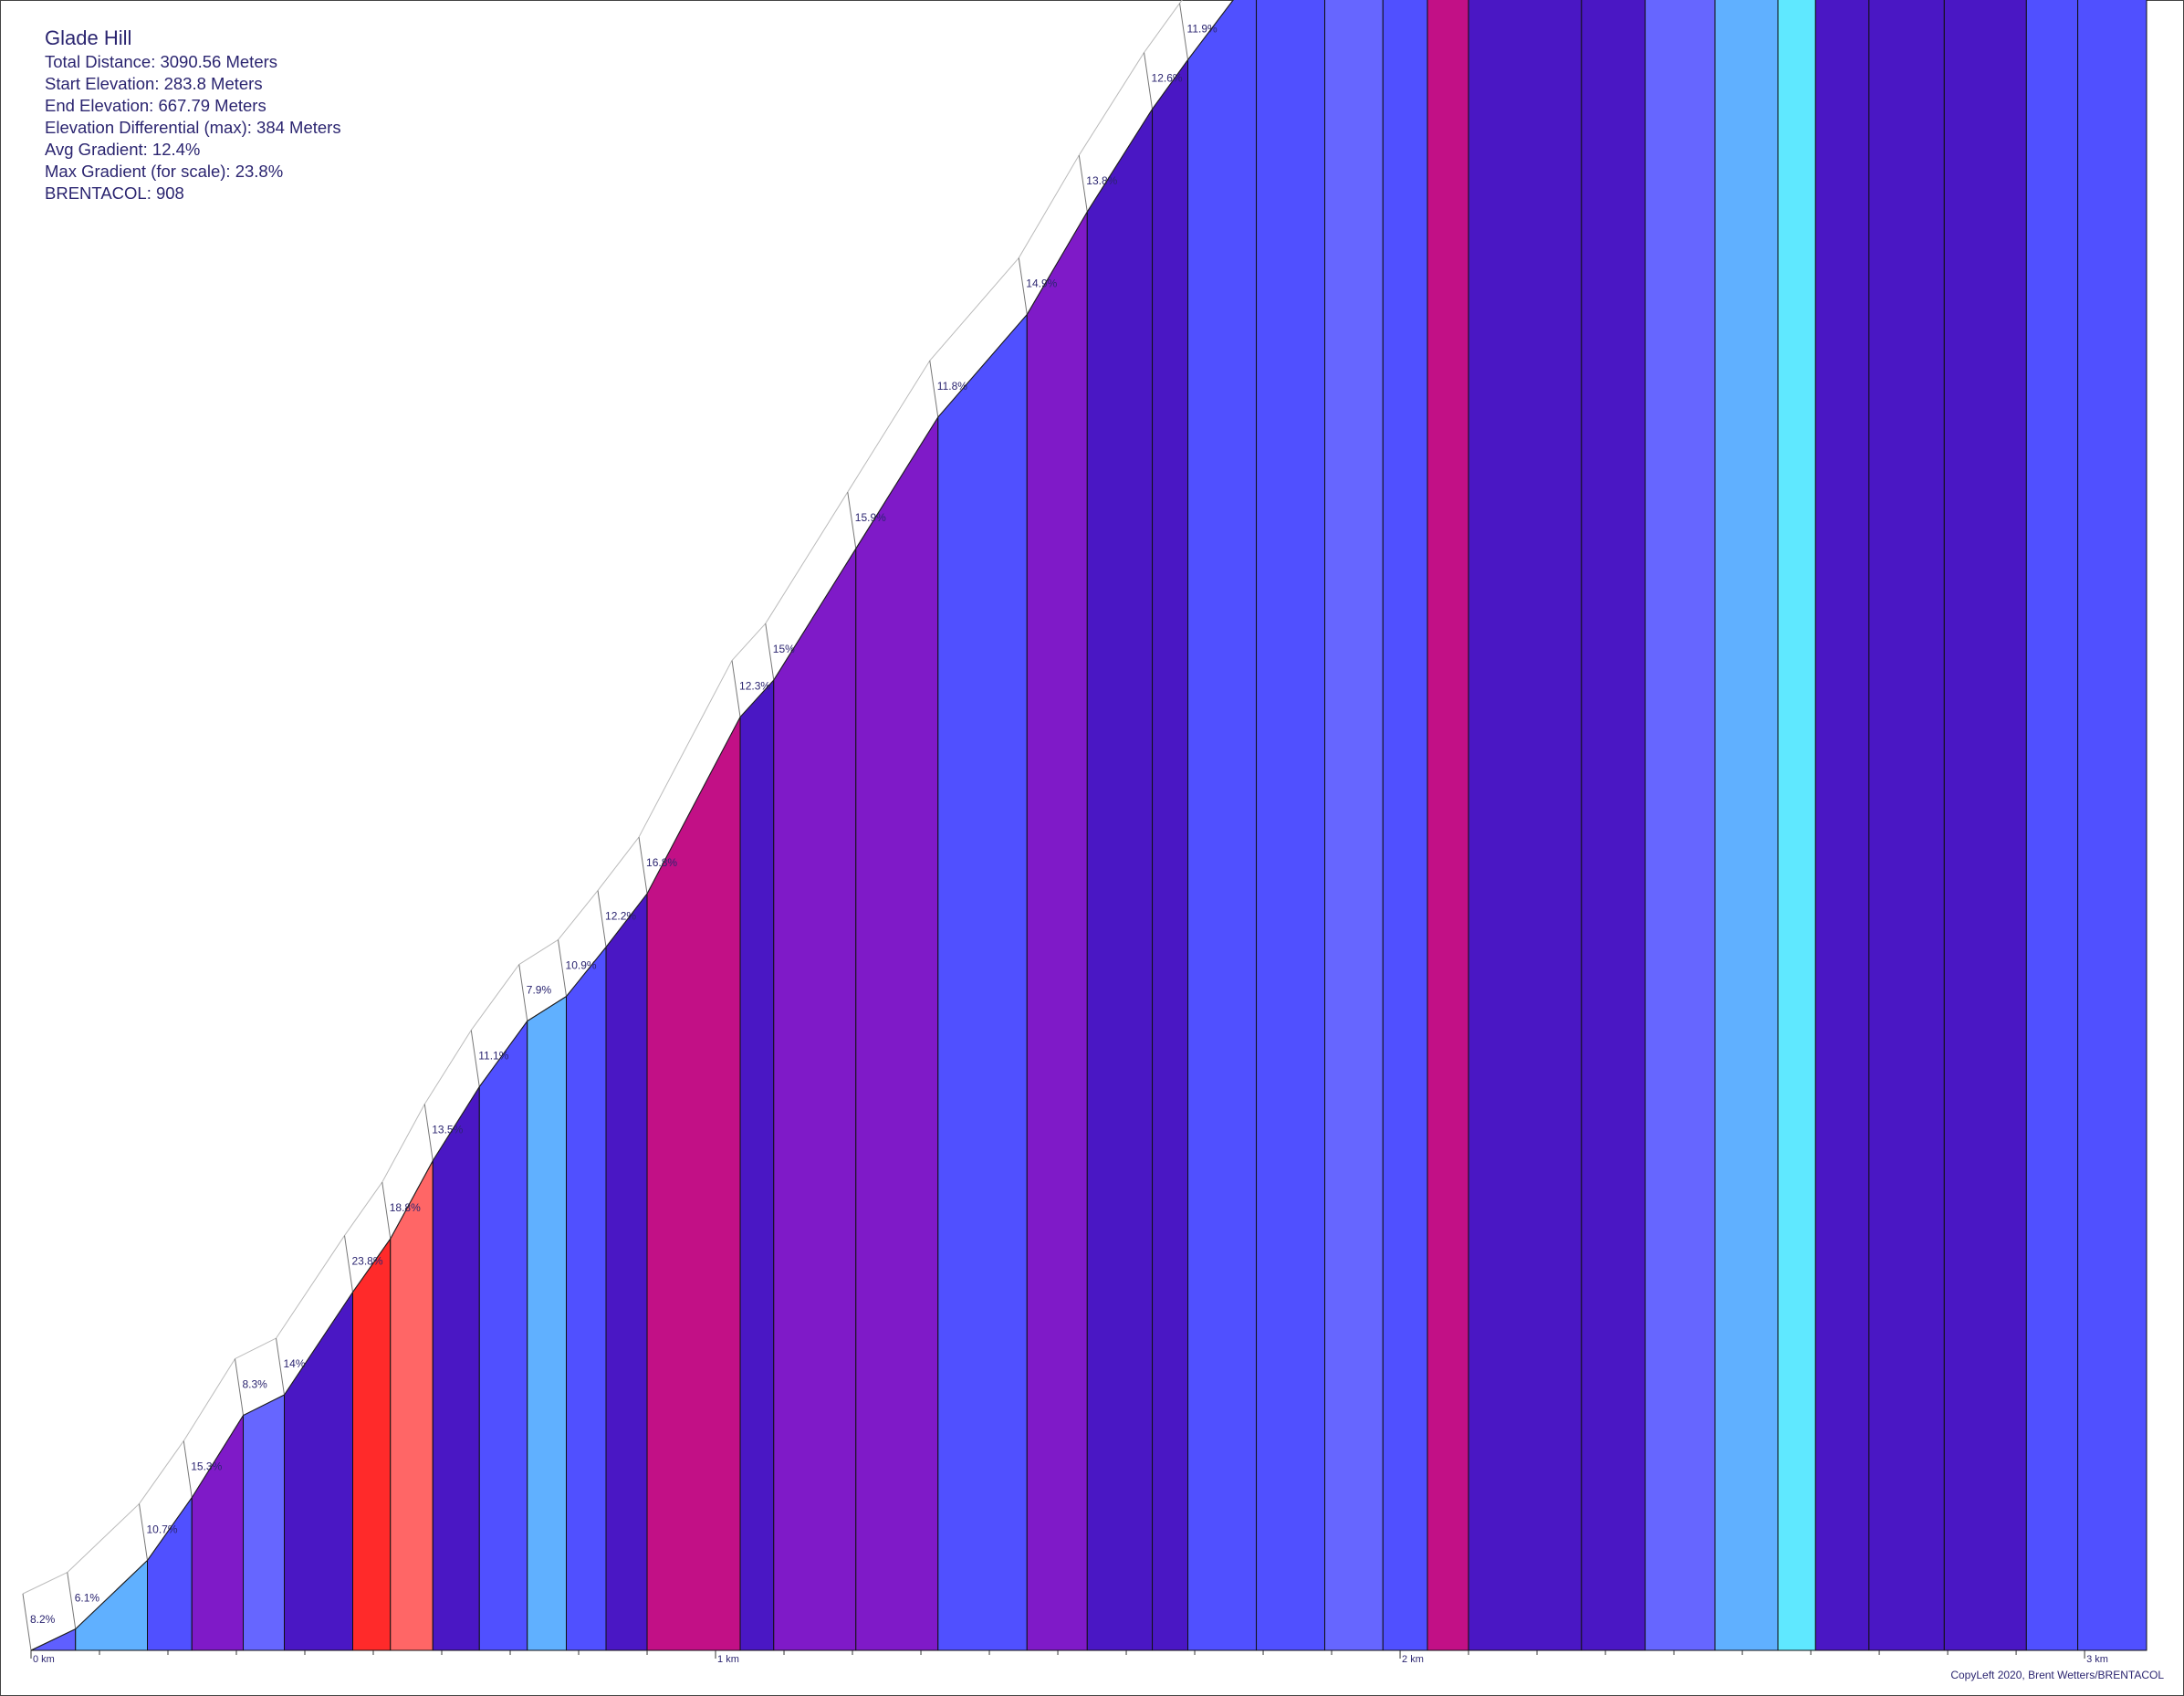 The height and width of the screenshot is (1696, 2184). What do you see at coordinates (1202, 29) in the screenshot?
I see `gradient-label: 11.9%` at bounding box center [1202, 29].